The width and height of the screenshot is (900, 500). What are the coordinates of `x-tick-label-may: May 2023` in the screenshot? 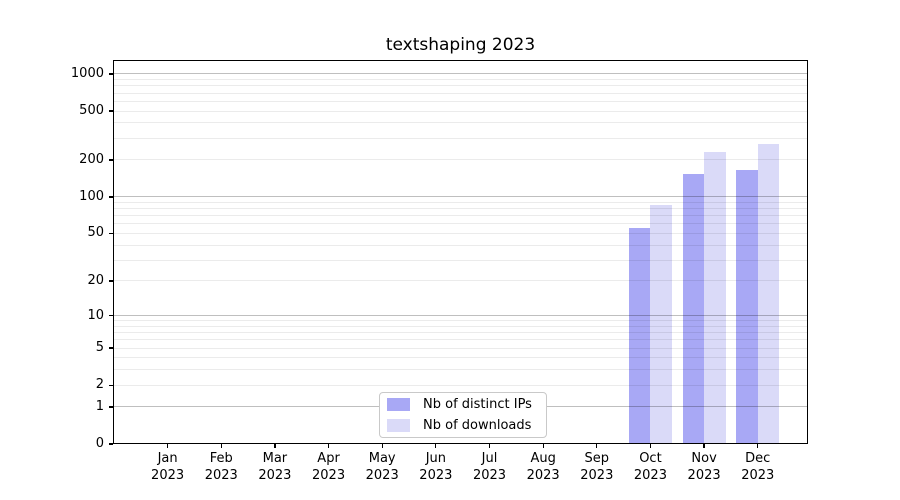 It's located at (382, 467).